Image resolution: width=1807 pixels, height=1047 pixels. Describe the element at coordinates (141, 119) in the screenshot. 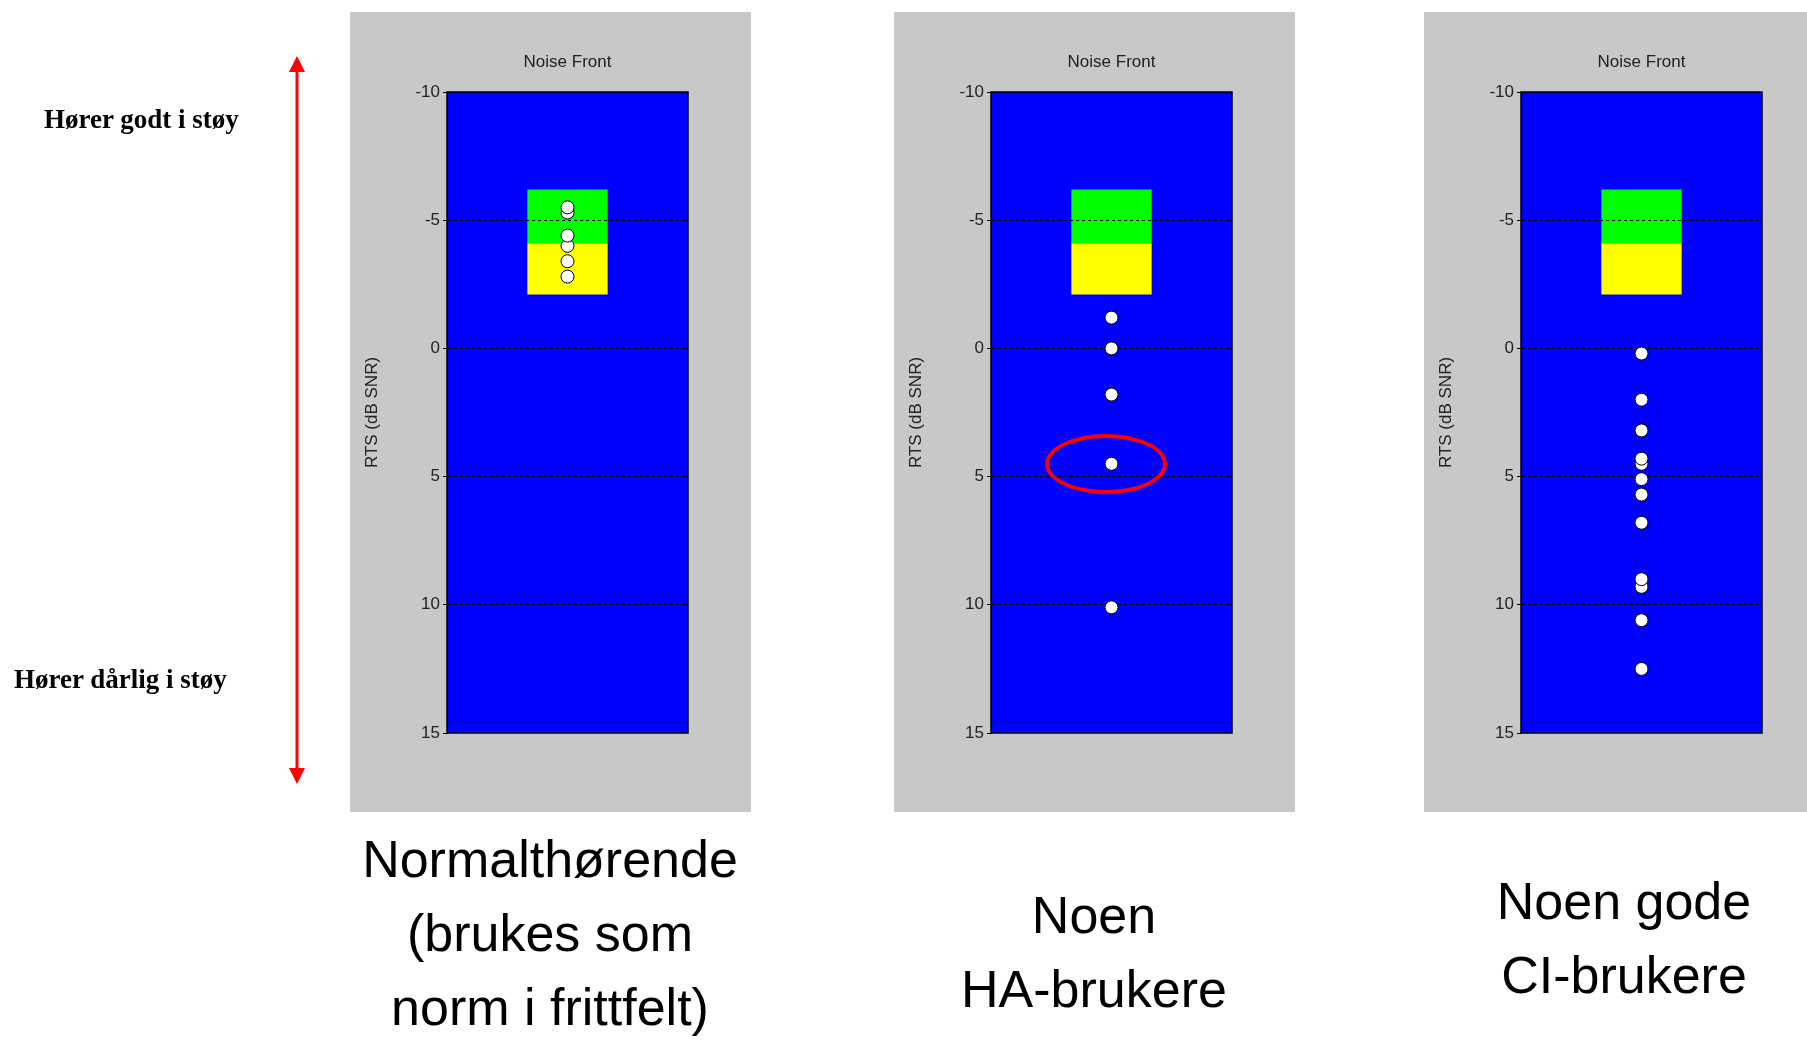

I see `text: Hører godt i støy` at that location.